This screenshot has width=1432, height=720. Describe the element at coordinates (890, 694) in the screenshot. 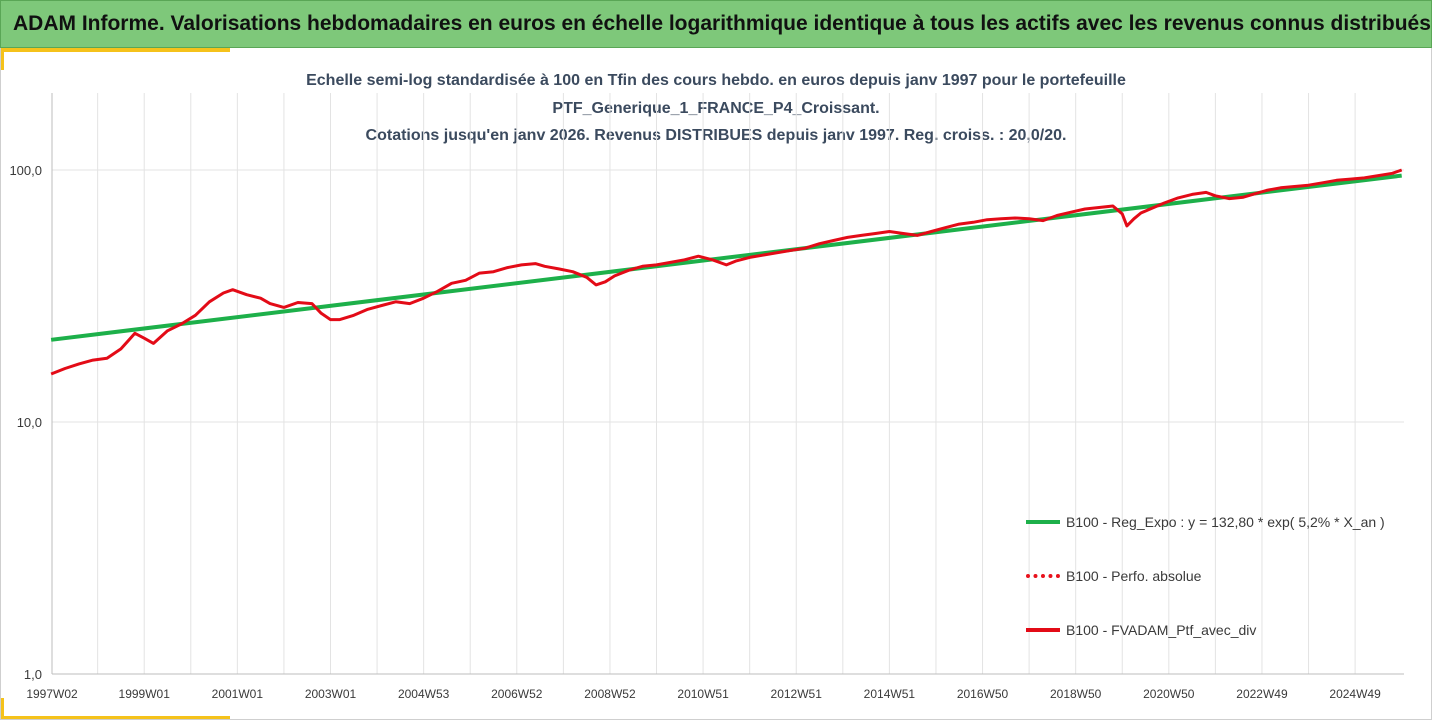

I see `x-tick-label: 2014W51` at that location.